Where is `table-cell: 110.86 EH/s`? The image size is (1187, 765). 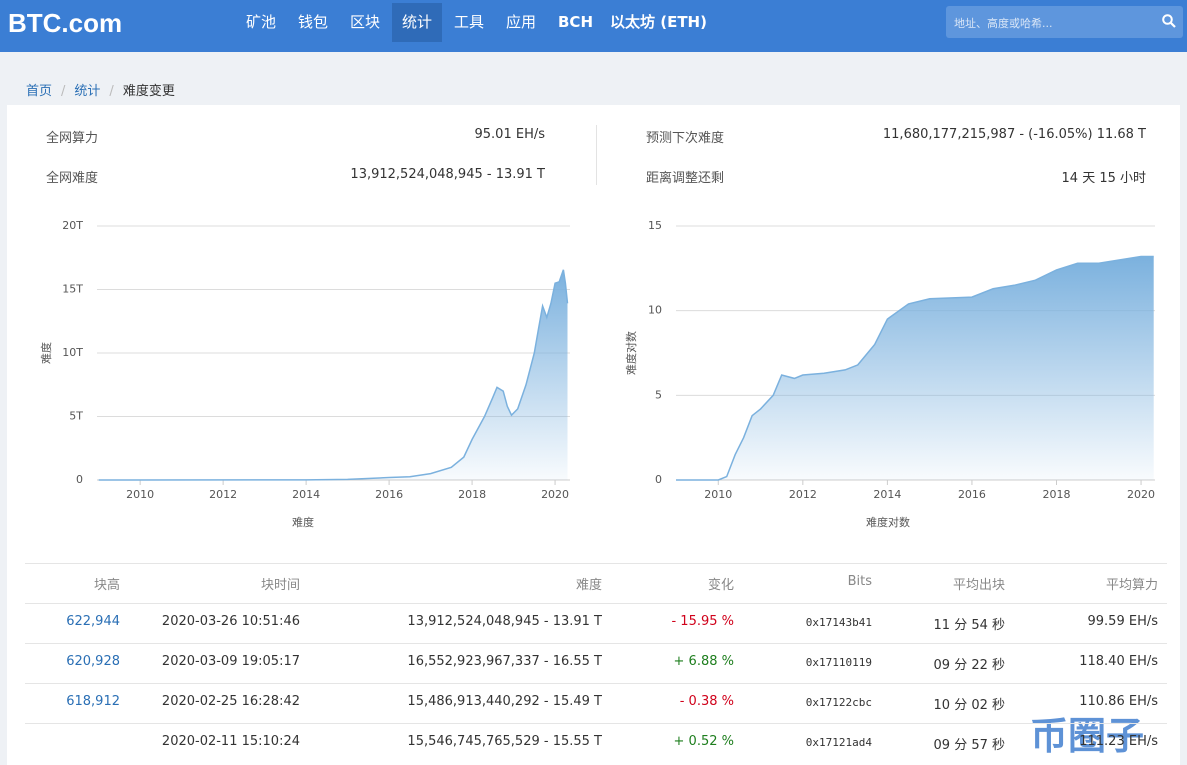 table-cell: 110.86 EH/s is located at coordinates (1118, 701).